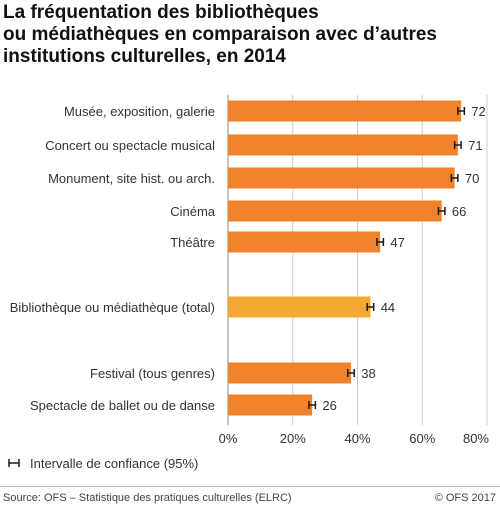 Image resolution: width=500 pixels, height=513 pixels. I want to click on x-tick-label: 0%, so click(228, 438).